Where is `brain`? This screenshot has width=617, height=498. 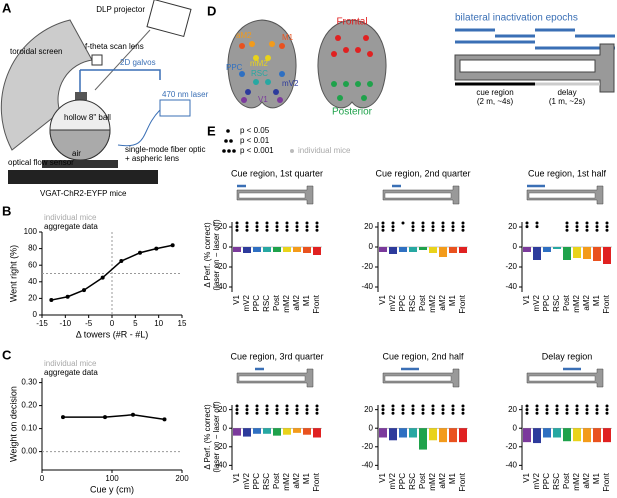 brain is located at coordinates (352, 64).